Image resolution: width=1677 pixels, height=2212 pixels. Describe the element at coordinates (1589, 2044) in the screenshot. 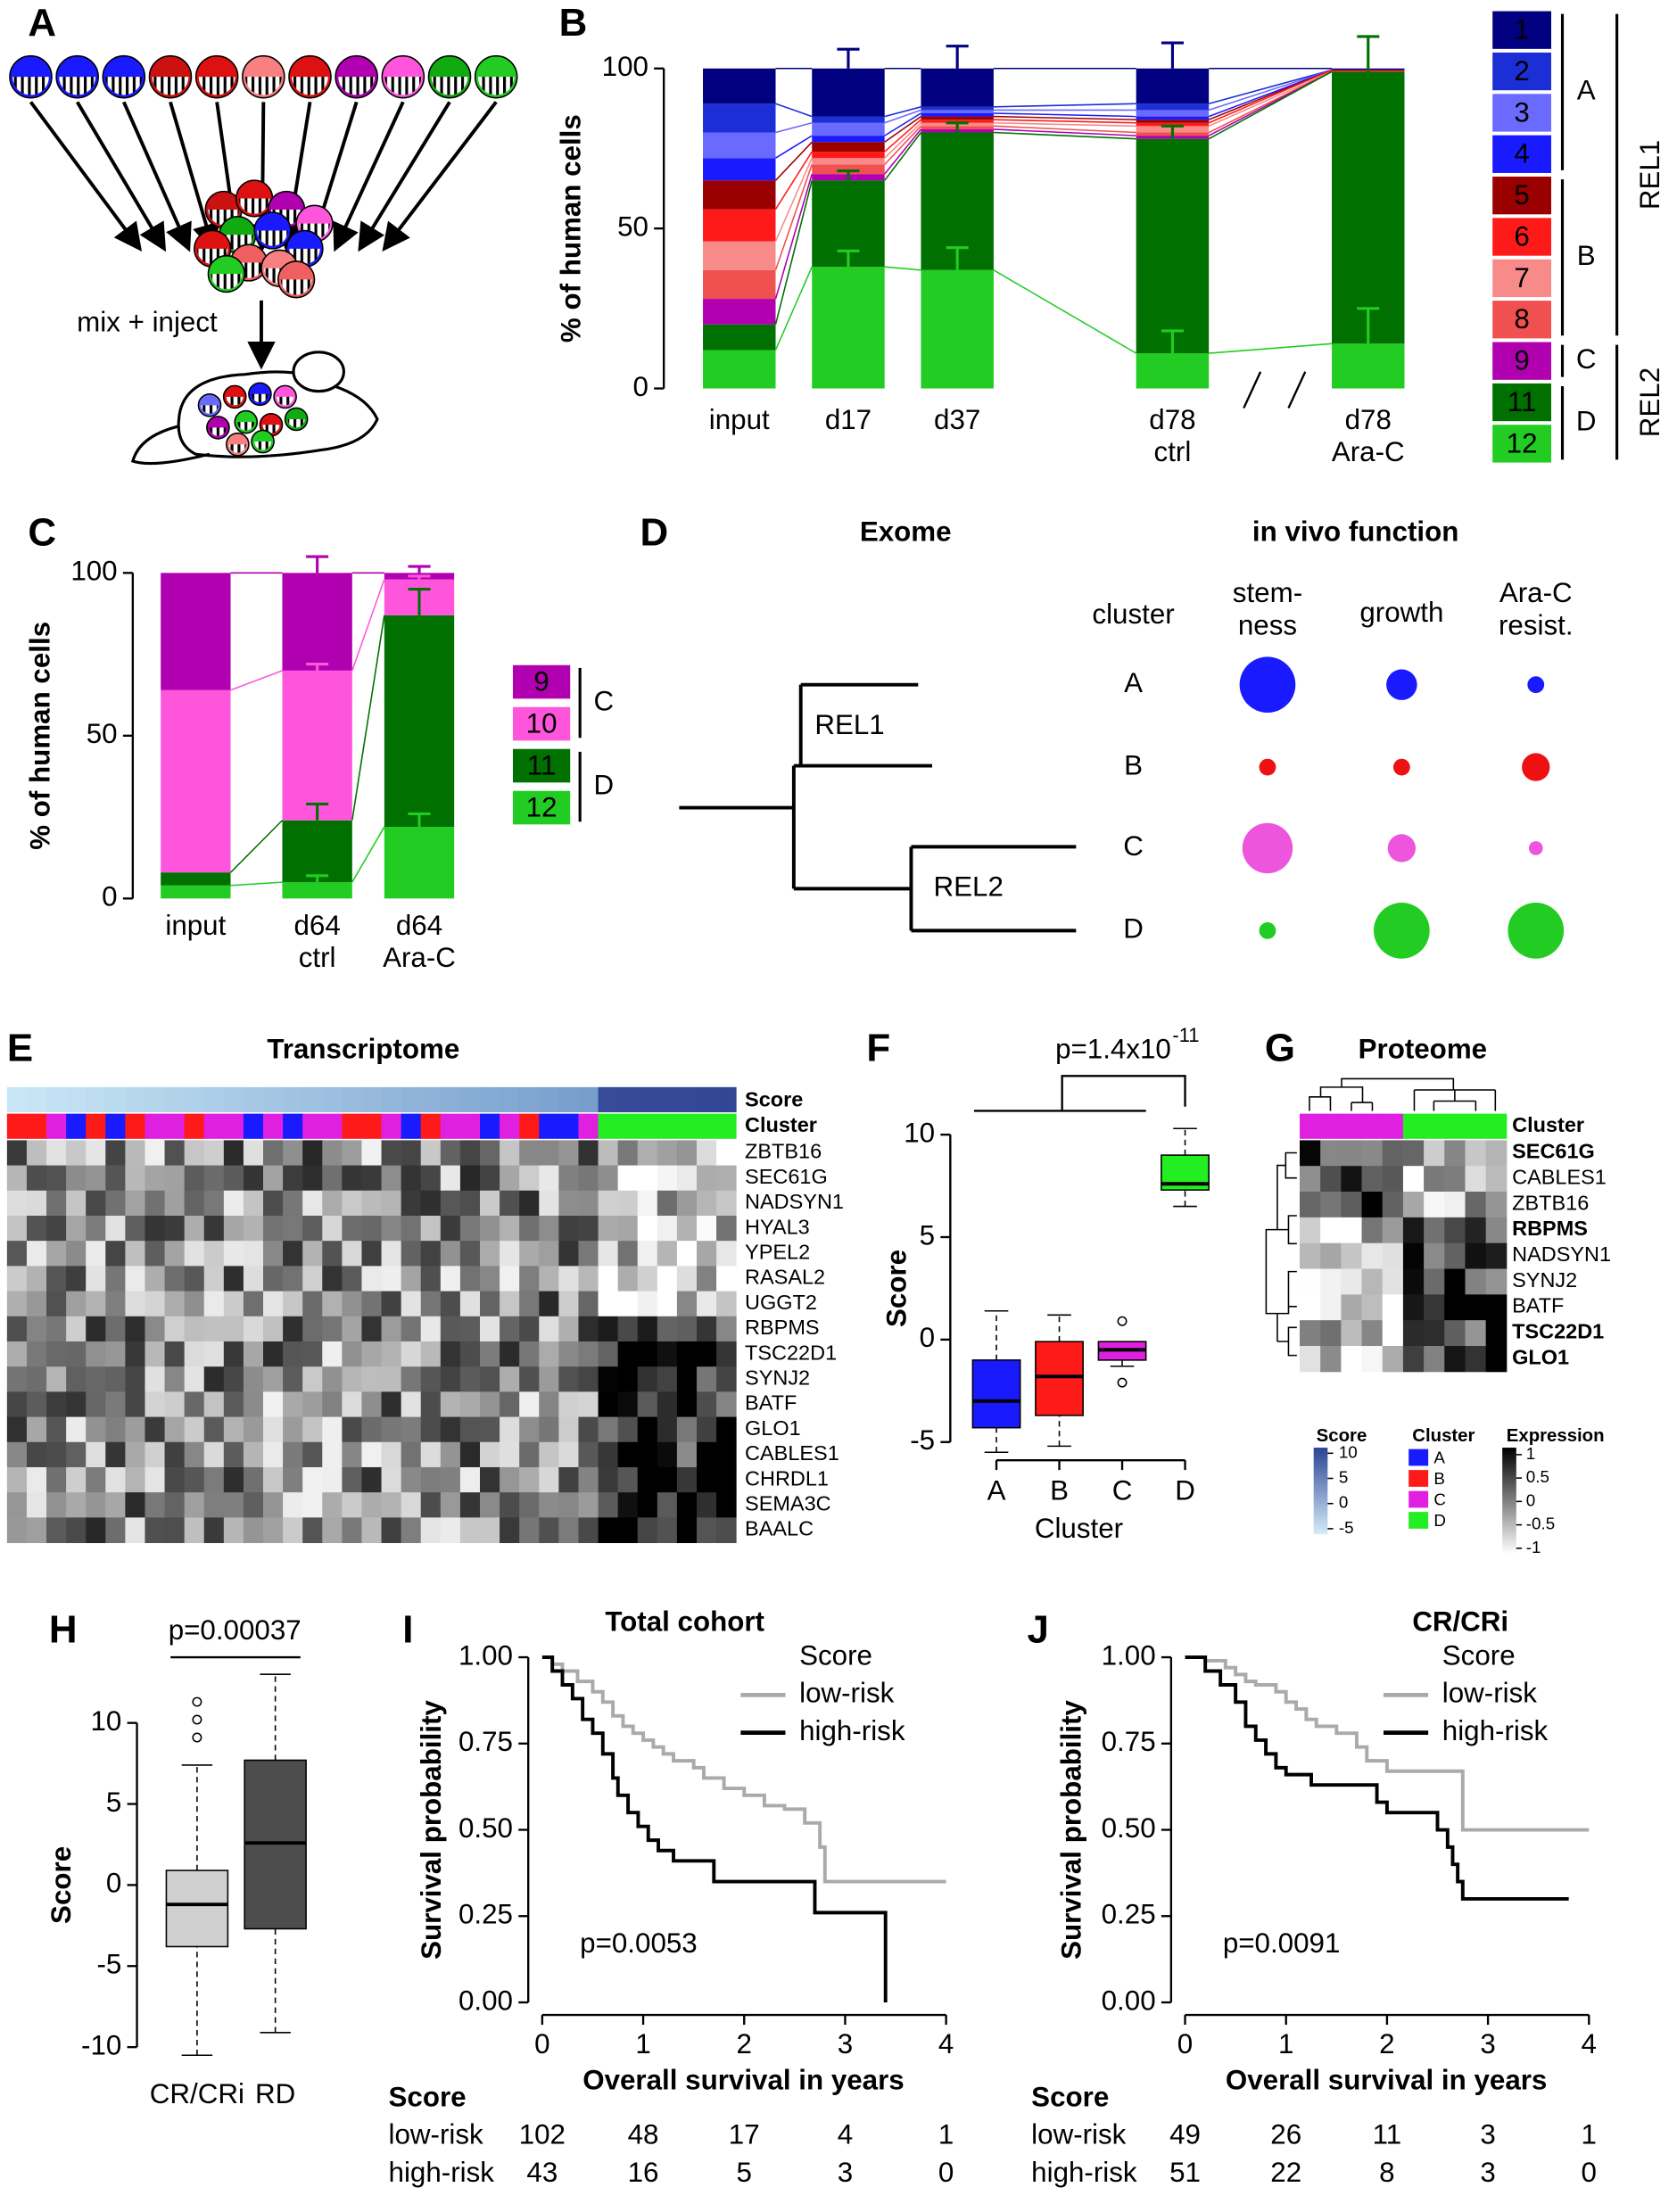

I see `x-tick-label: 4` at that location.